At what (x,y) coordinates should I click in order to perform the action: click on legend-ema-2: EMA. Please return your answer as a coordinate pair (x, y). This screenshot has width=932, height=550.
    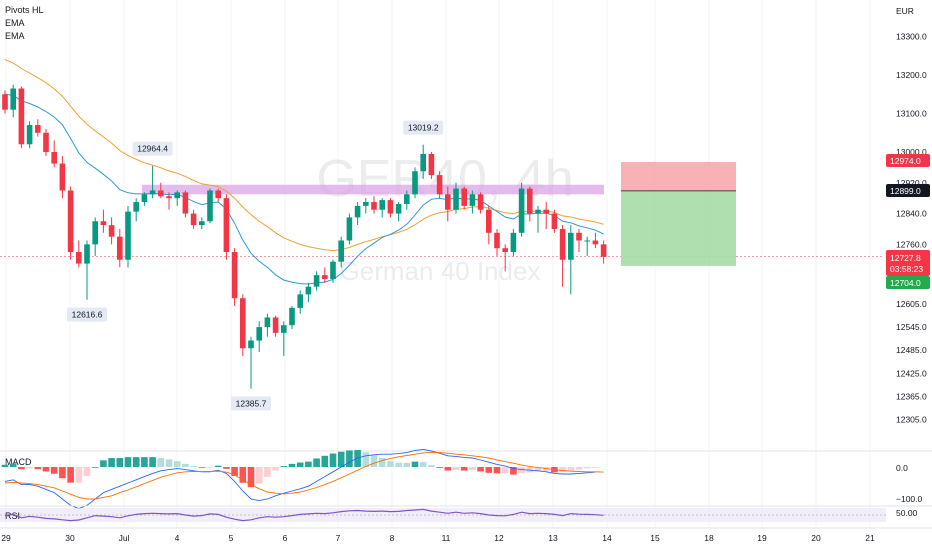
    Looking at the image, I should click on (15, 36).